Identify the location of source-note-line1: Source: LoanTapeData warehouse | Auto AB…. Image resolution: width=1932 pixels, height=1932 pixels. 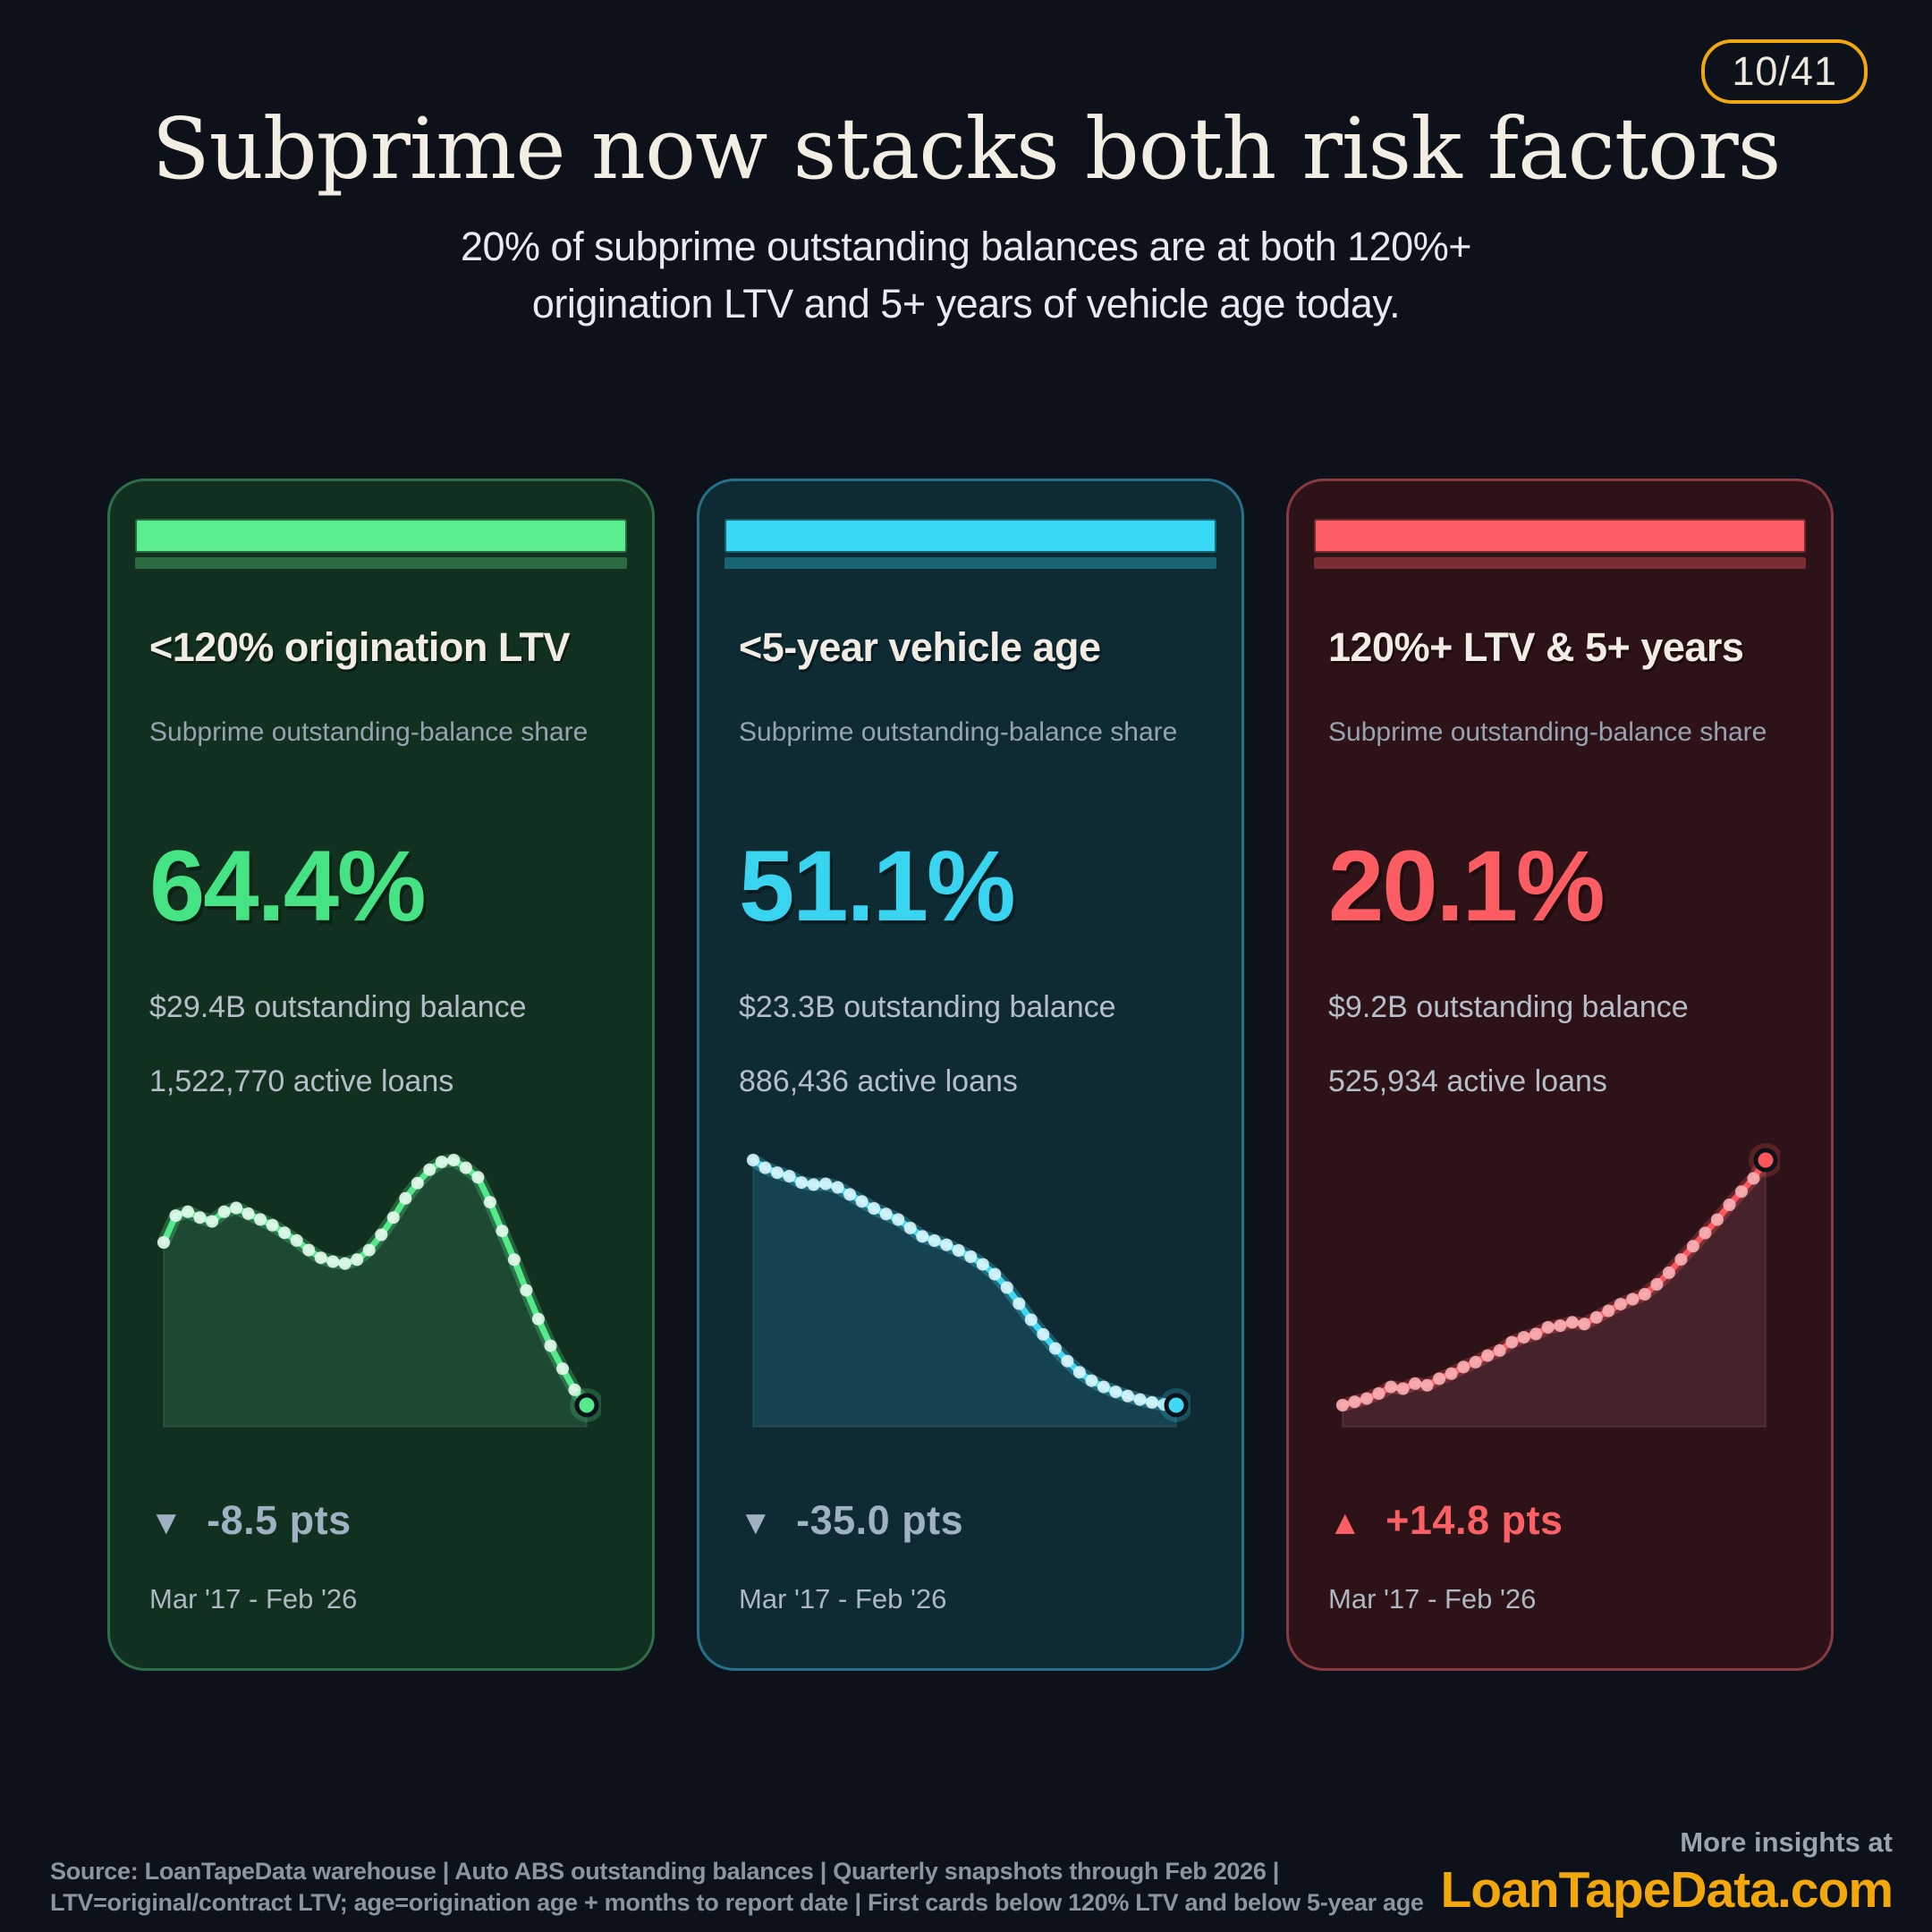
(665, 1871).